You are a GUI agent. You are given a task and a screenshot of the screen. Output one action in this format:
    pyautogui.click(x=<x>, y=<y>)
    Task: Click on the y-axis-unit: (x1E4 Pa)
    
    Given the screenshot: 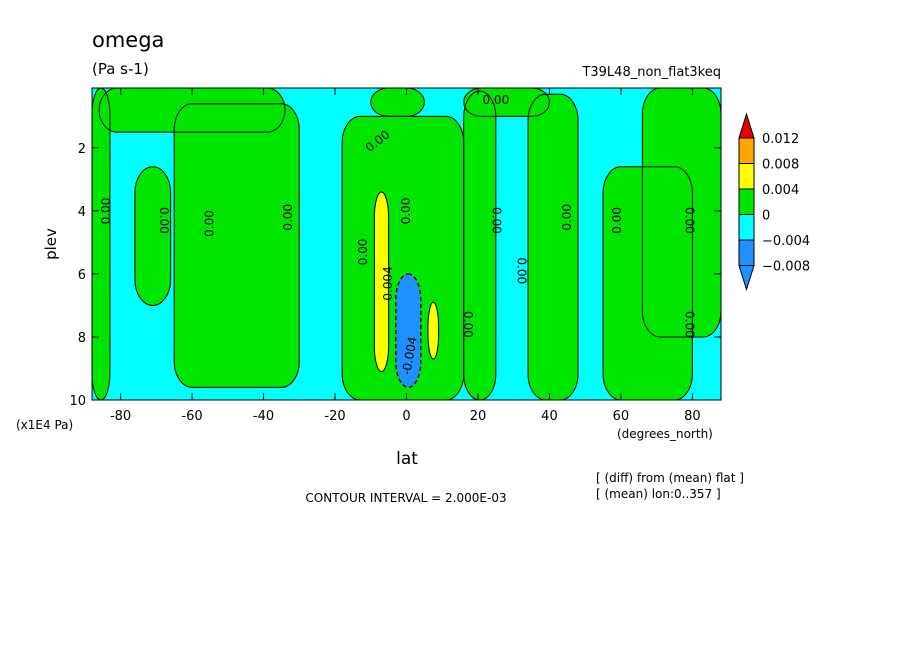 What is the action you would take?
    pyautogui.click(x=44, y=425)
    